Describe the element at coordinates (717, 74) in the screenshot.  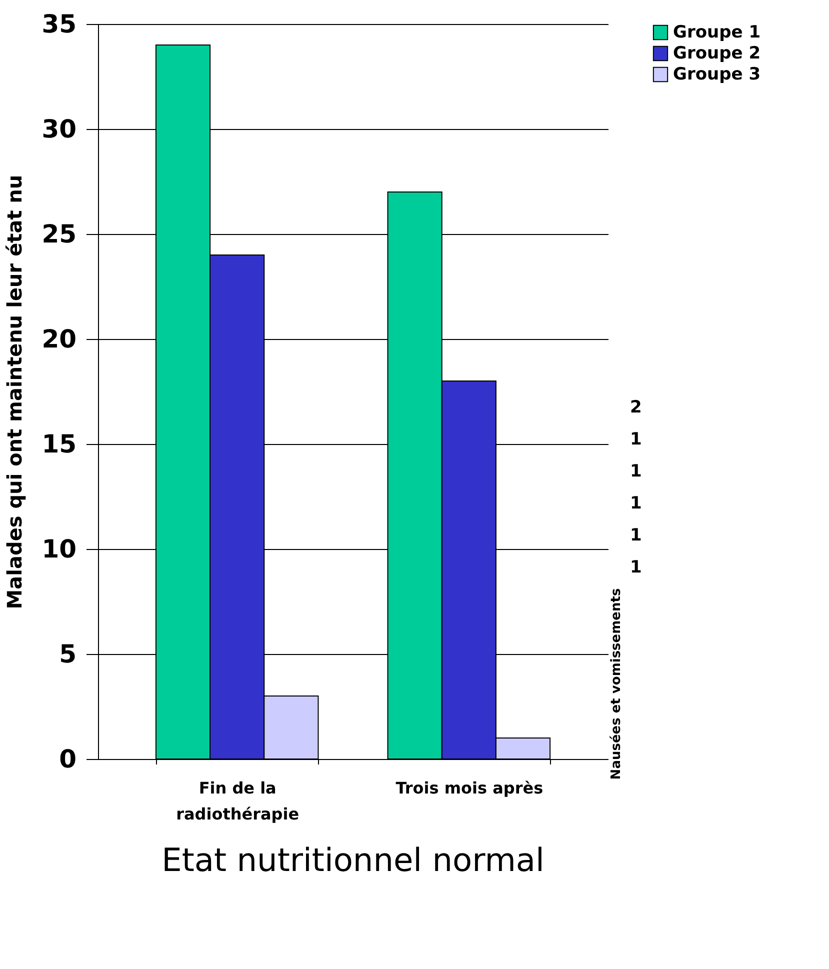
I see `legend-label: Groupe 3` at that location.